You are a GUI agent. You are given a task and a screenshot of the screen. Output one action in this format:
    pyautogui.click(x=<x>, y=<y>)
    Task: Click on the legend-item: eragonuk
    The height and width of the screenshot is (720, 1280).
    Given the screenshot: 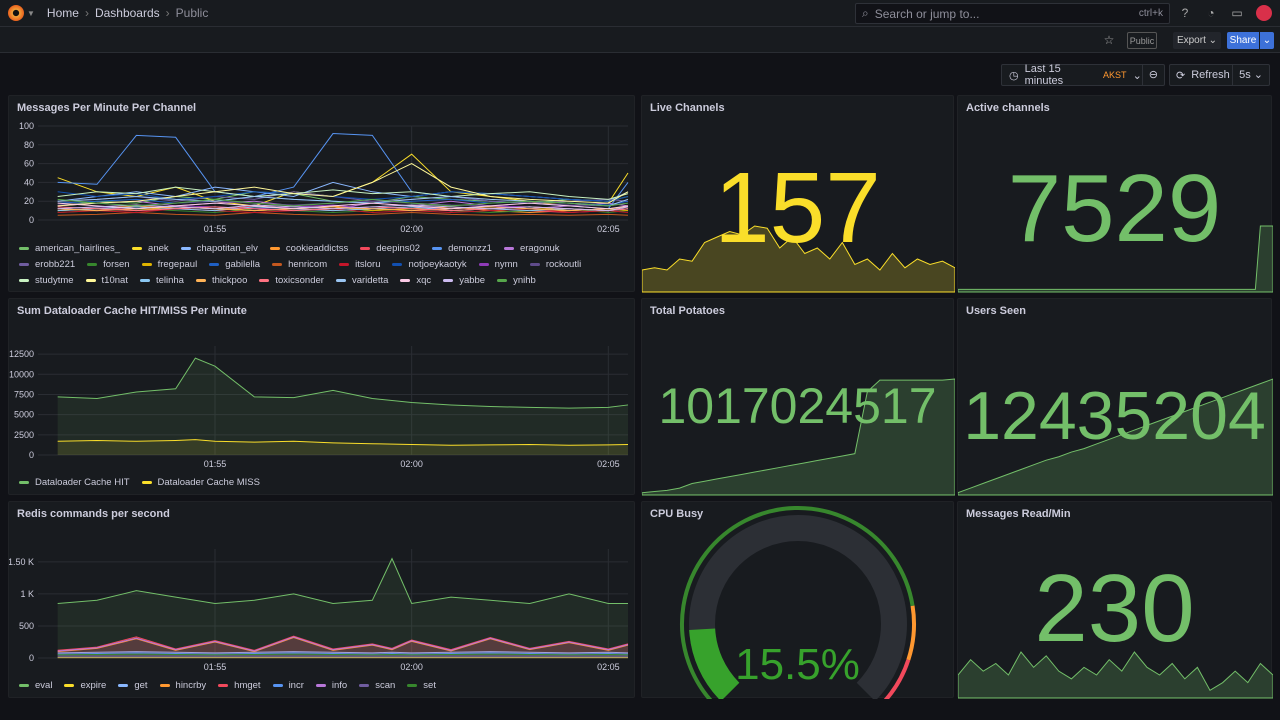 What is the action you would take?
    pyautogui.click(x=531, y=248)
    